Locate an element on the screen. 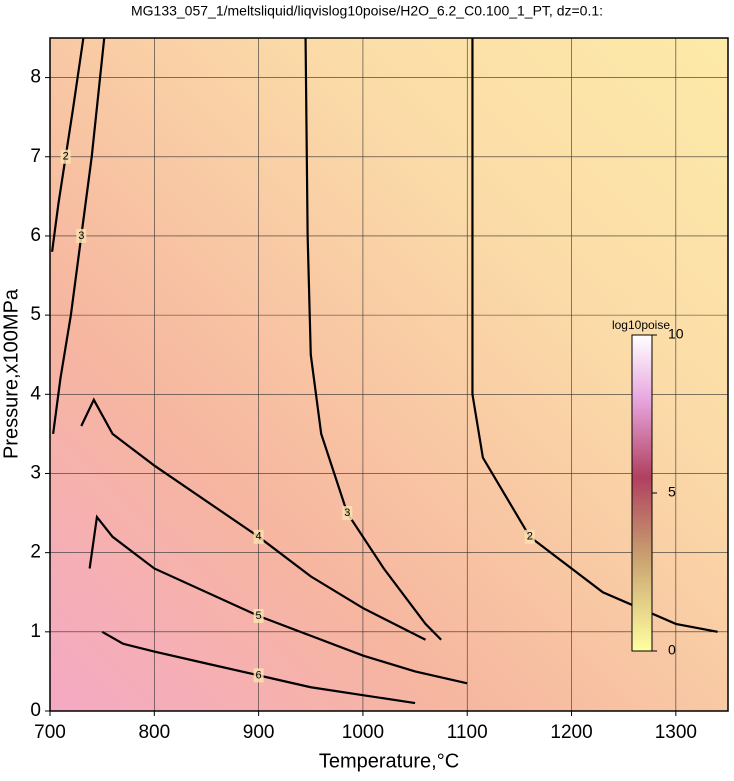 The height and width of the screenshot is (781, 734). colorbar-scale is located at coordinates (642, 493).